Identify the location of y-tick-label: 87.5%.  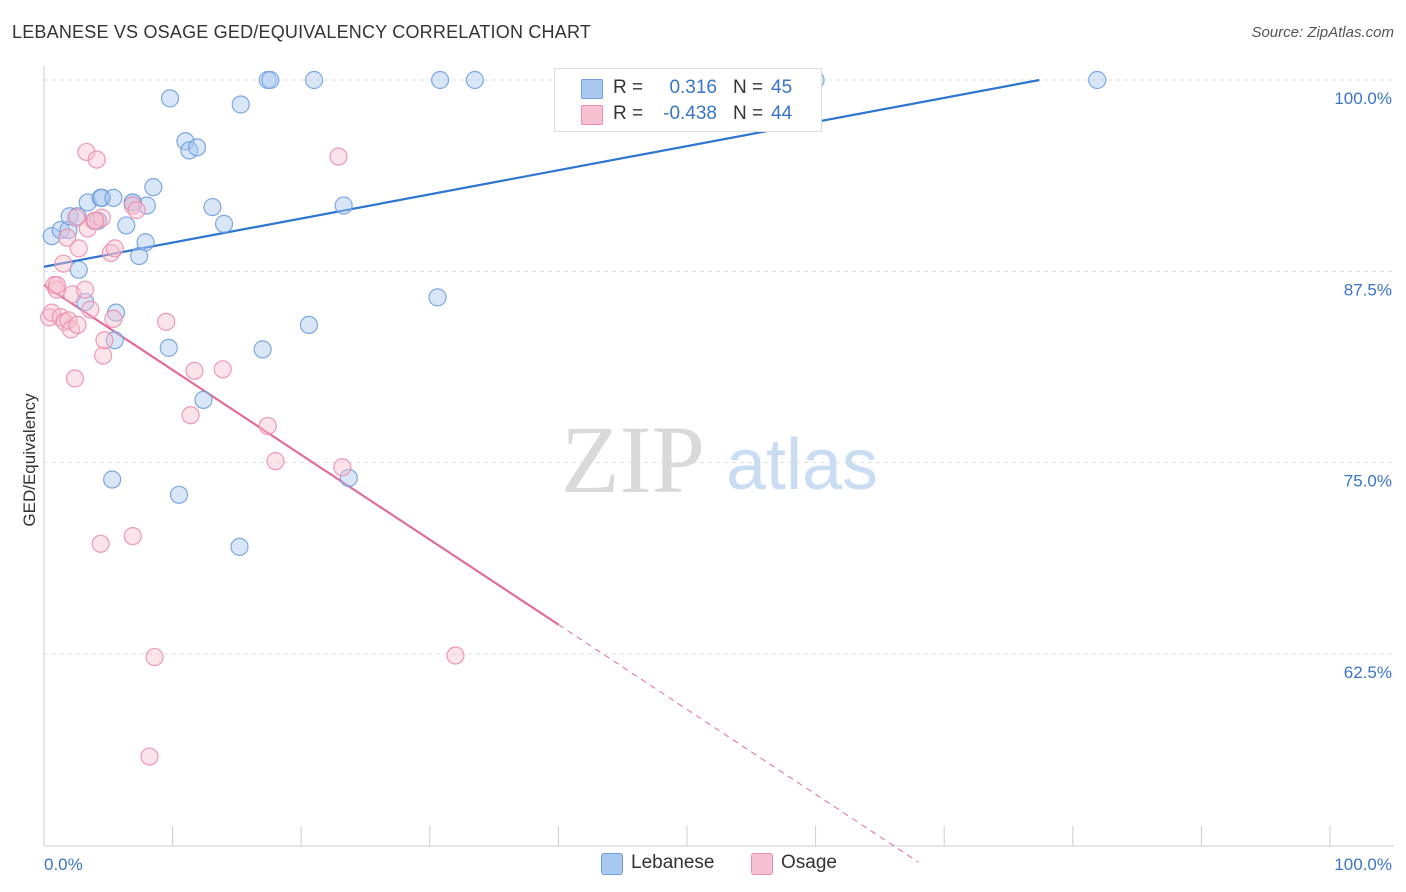
(1368, 289).